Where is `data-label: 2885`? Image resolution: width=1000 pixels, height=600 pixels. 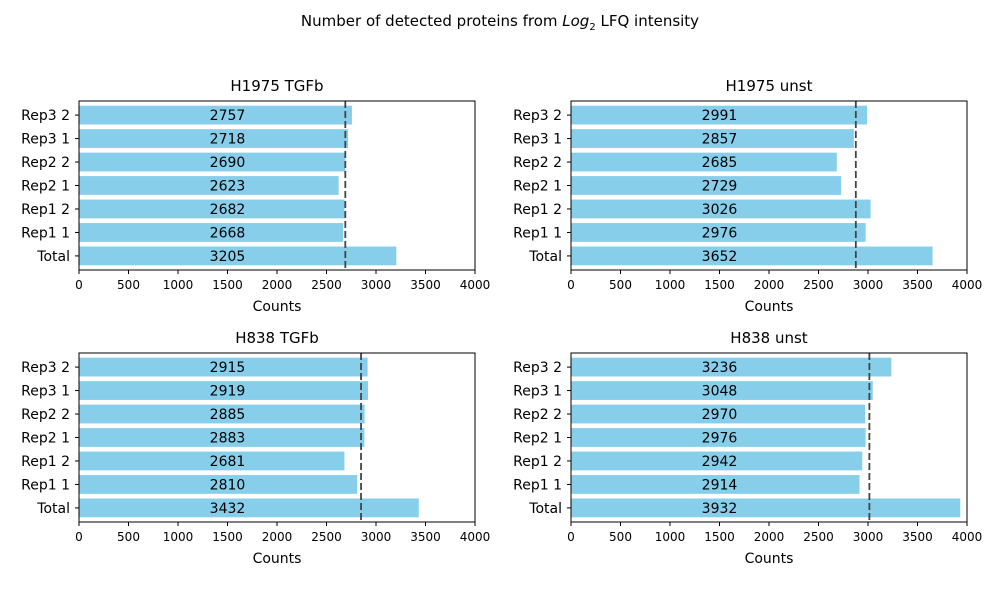
data-label: 2885 is located at coordinates (228, 415).